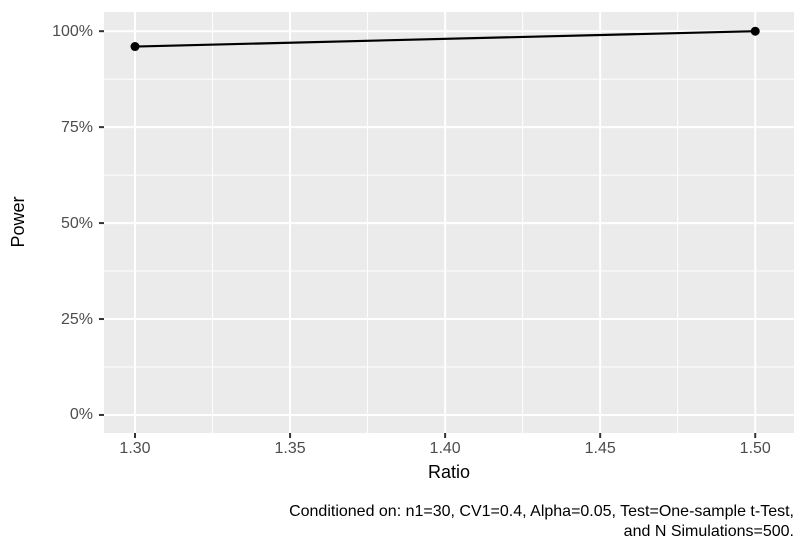 The height and width of the screenshot is (560, 800). I want to click on x-tick-label: 1.45, so click(600, 448).